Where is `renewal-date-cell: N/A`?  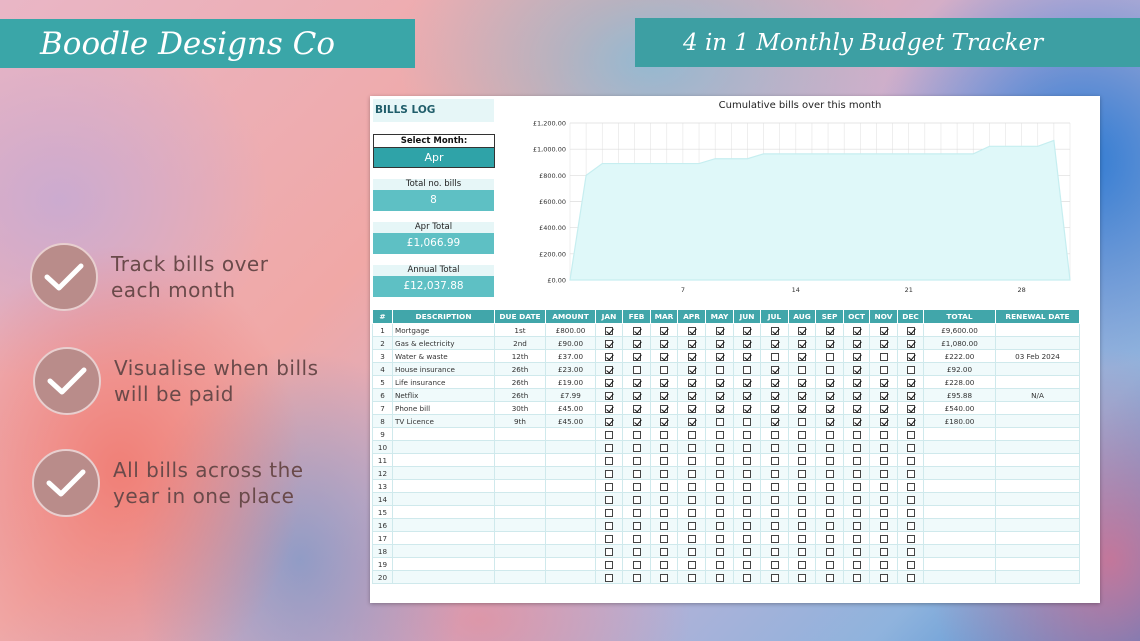 renewal-date-cell: N/A is located at coordinates (1037, 395).